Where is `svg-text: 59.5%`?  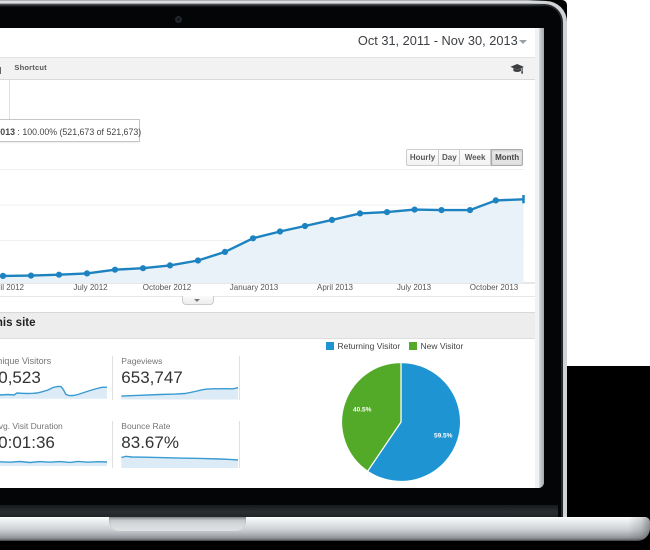
svg-text: 59.5% is located at coordinates (443, 435).